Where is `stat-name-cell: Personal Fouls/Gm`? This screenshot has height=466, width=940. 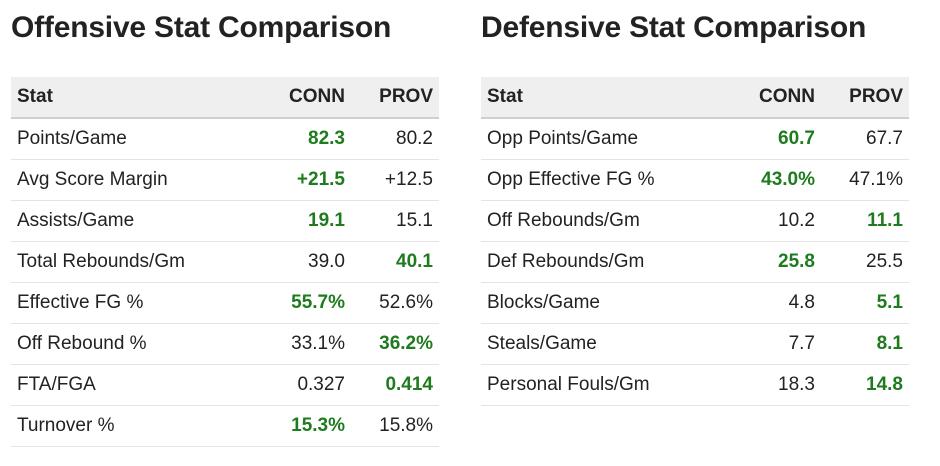 stat-name-cell: Personal Fouls/Gm is located at coordinates (609, 385).